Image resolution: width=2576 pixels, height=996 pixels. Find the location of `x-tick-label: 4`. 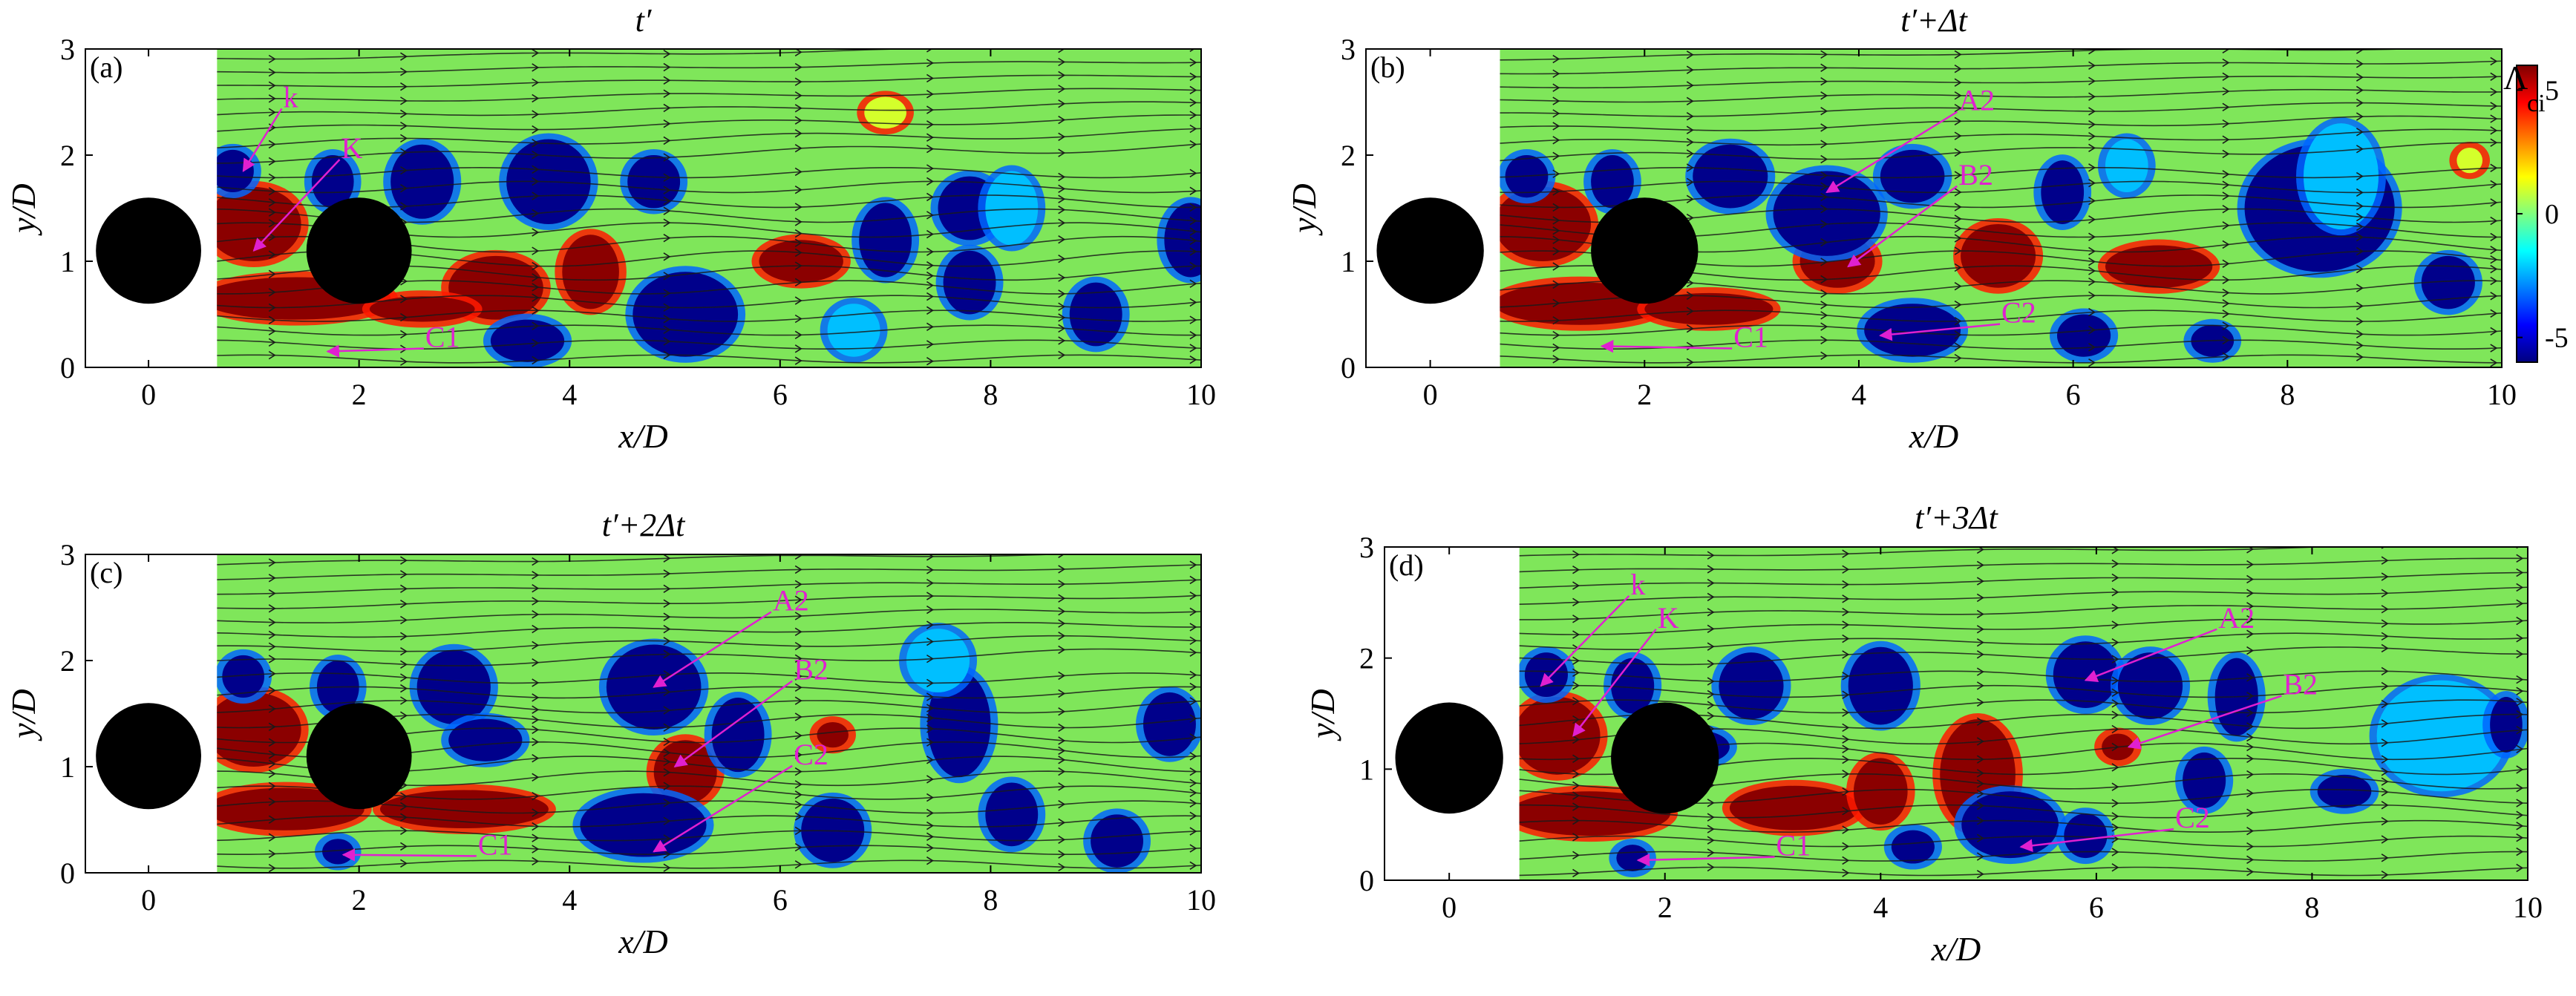

x-tick-label: 4 is located at coordinates (569, 900).